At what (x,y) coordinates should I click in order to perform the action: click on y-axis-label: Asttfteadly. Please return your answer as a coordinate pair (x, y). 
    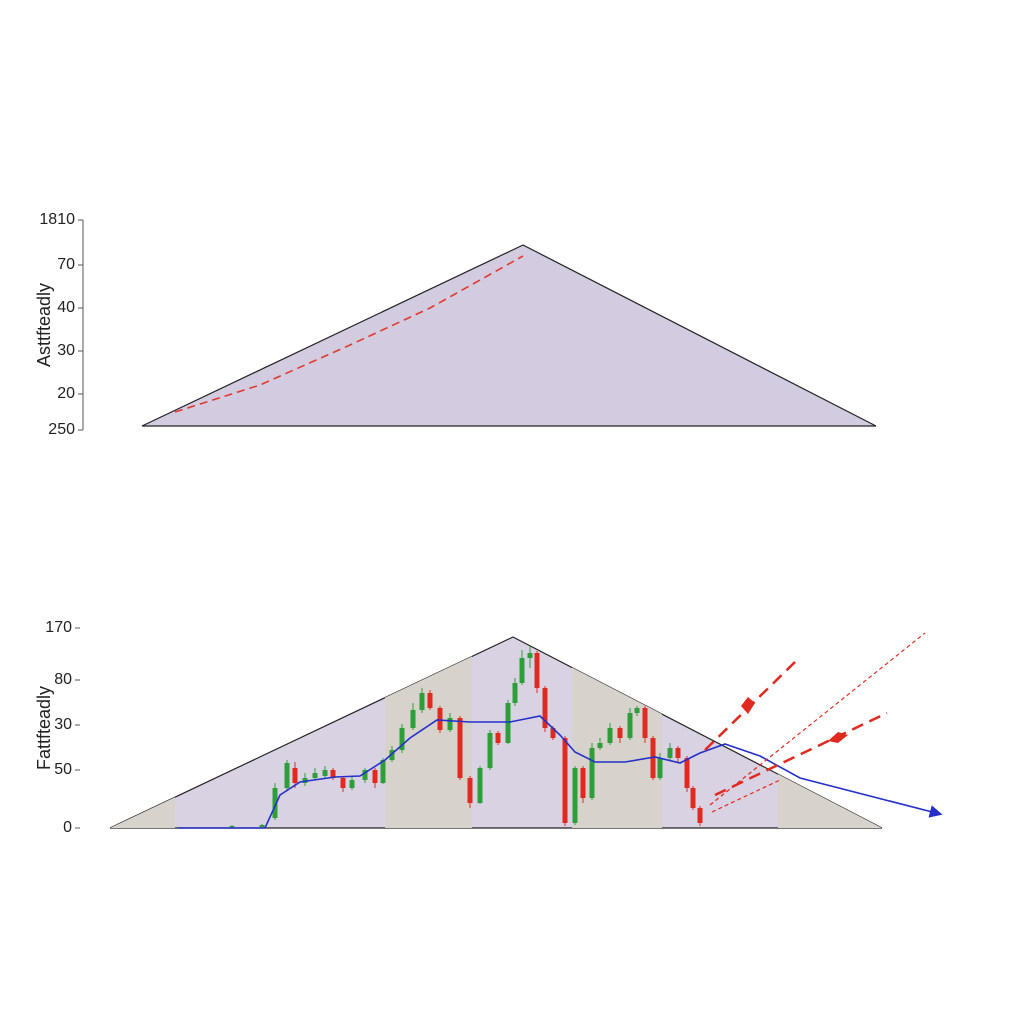
    Looking at the image, I should click on (44, 325).